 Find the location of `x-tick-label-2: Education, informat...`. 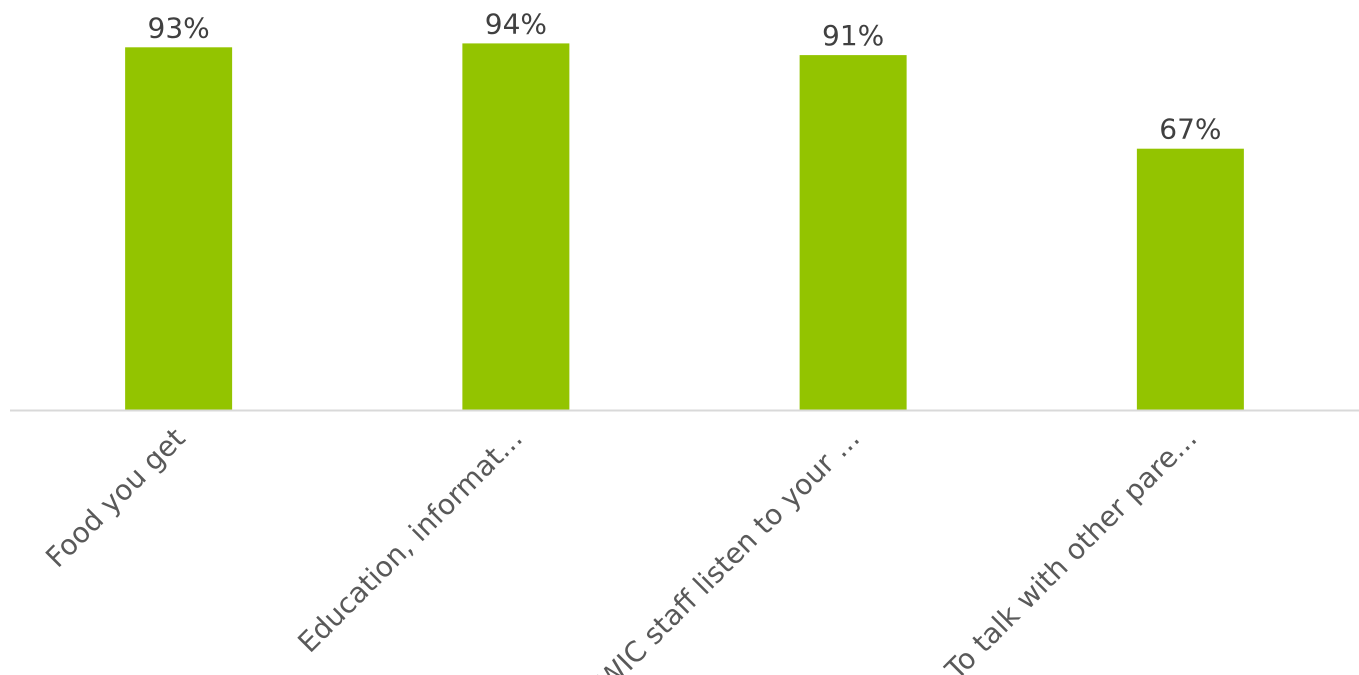

x-tick-label-2: Education, informat... is located at coordinates (409, 540).